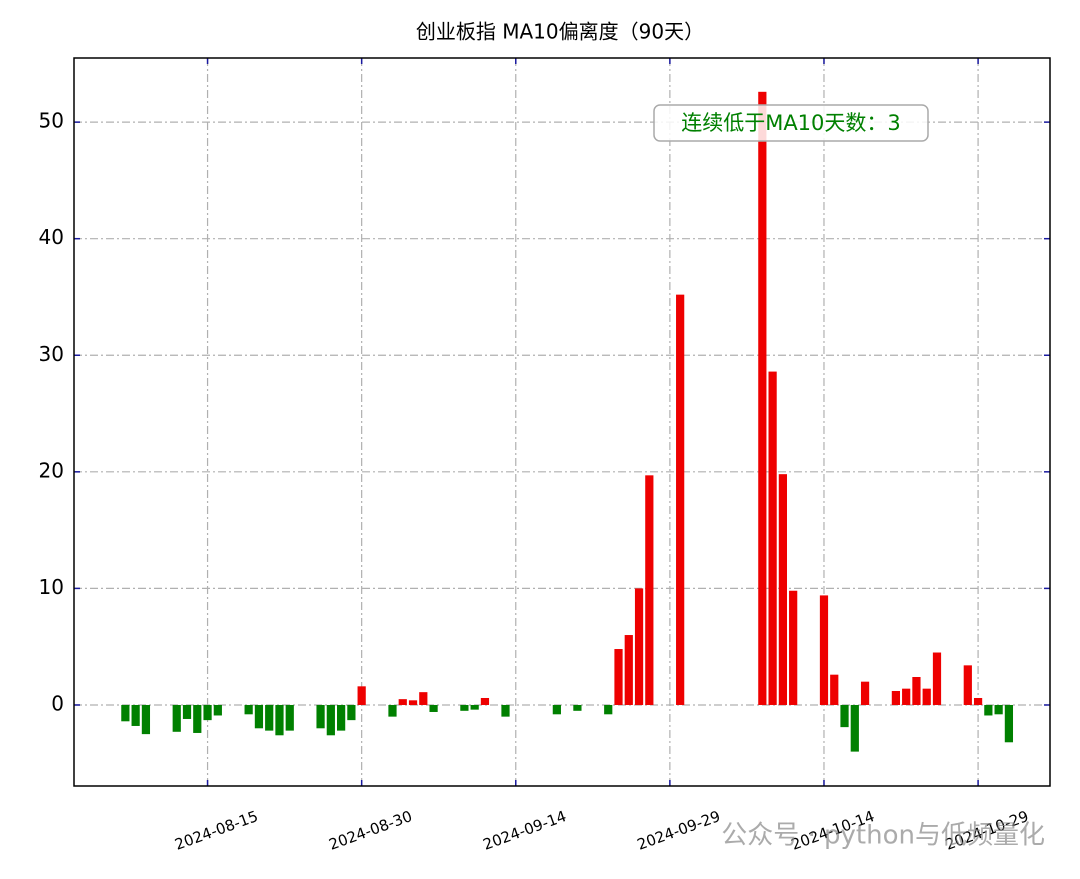  What do you see at coordinates (370, 830) in the screenshot?
I see `x-tick-label: 2024-08-30` at bounding box center [370, 830].